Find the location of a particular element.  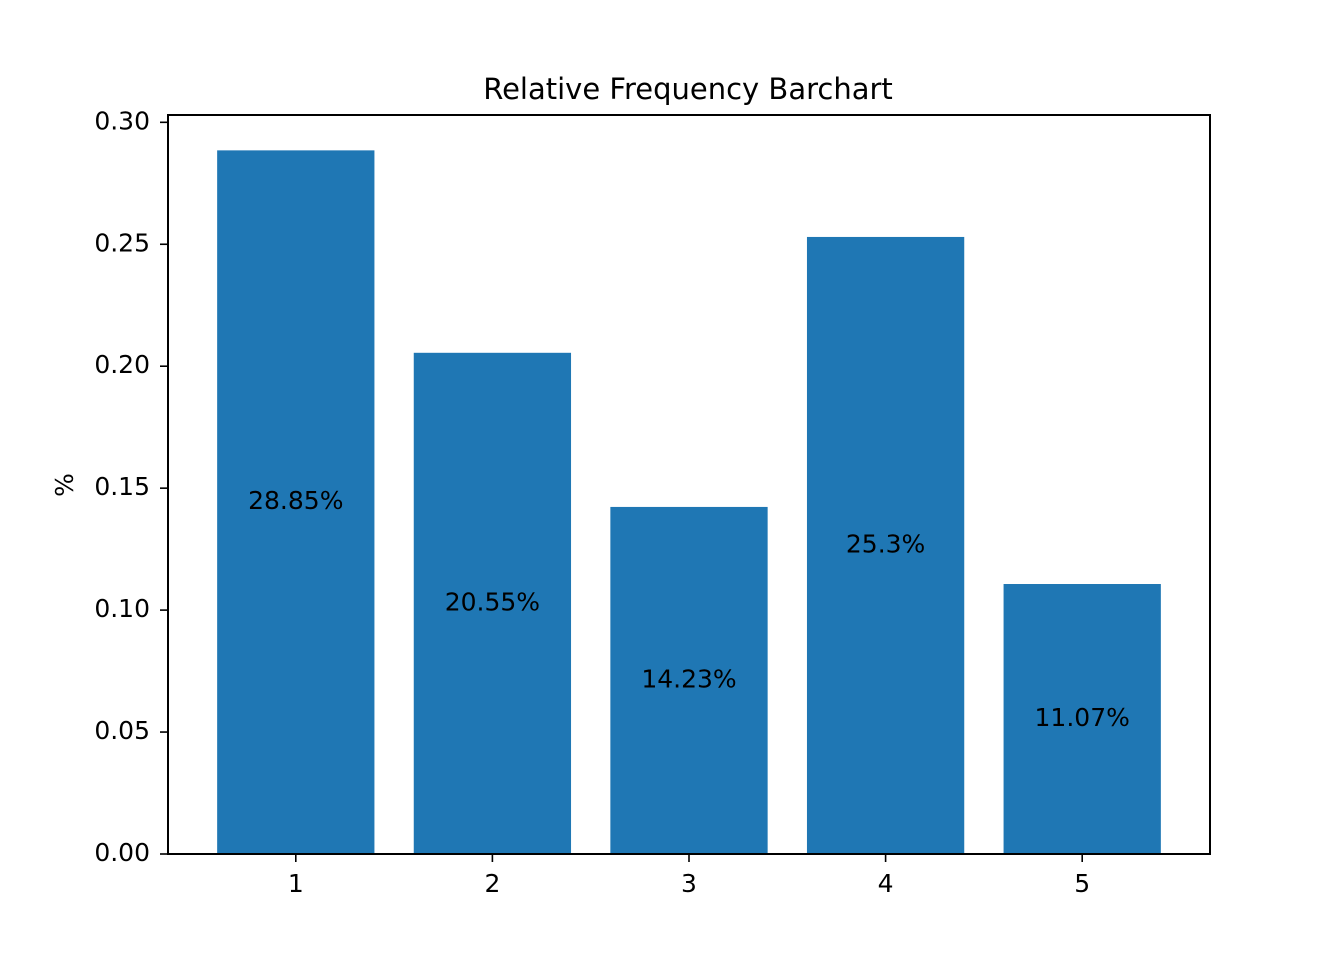

x-tick-label: 2 is located at coordinates (492, 883).